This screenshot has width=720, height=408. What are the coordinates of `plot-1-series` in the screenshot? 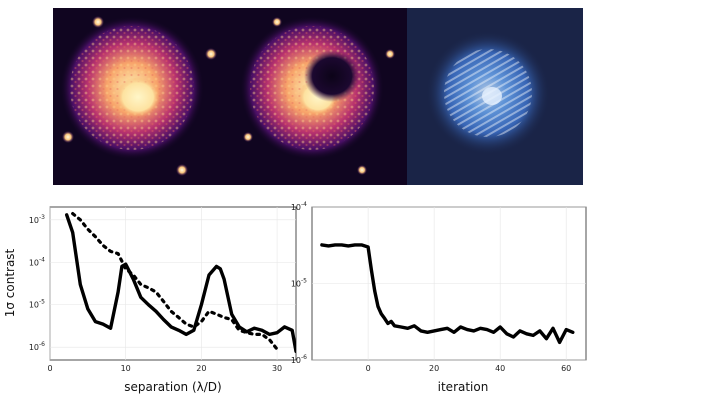 It's located at (180, 282).